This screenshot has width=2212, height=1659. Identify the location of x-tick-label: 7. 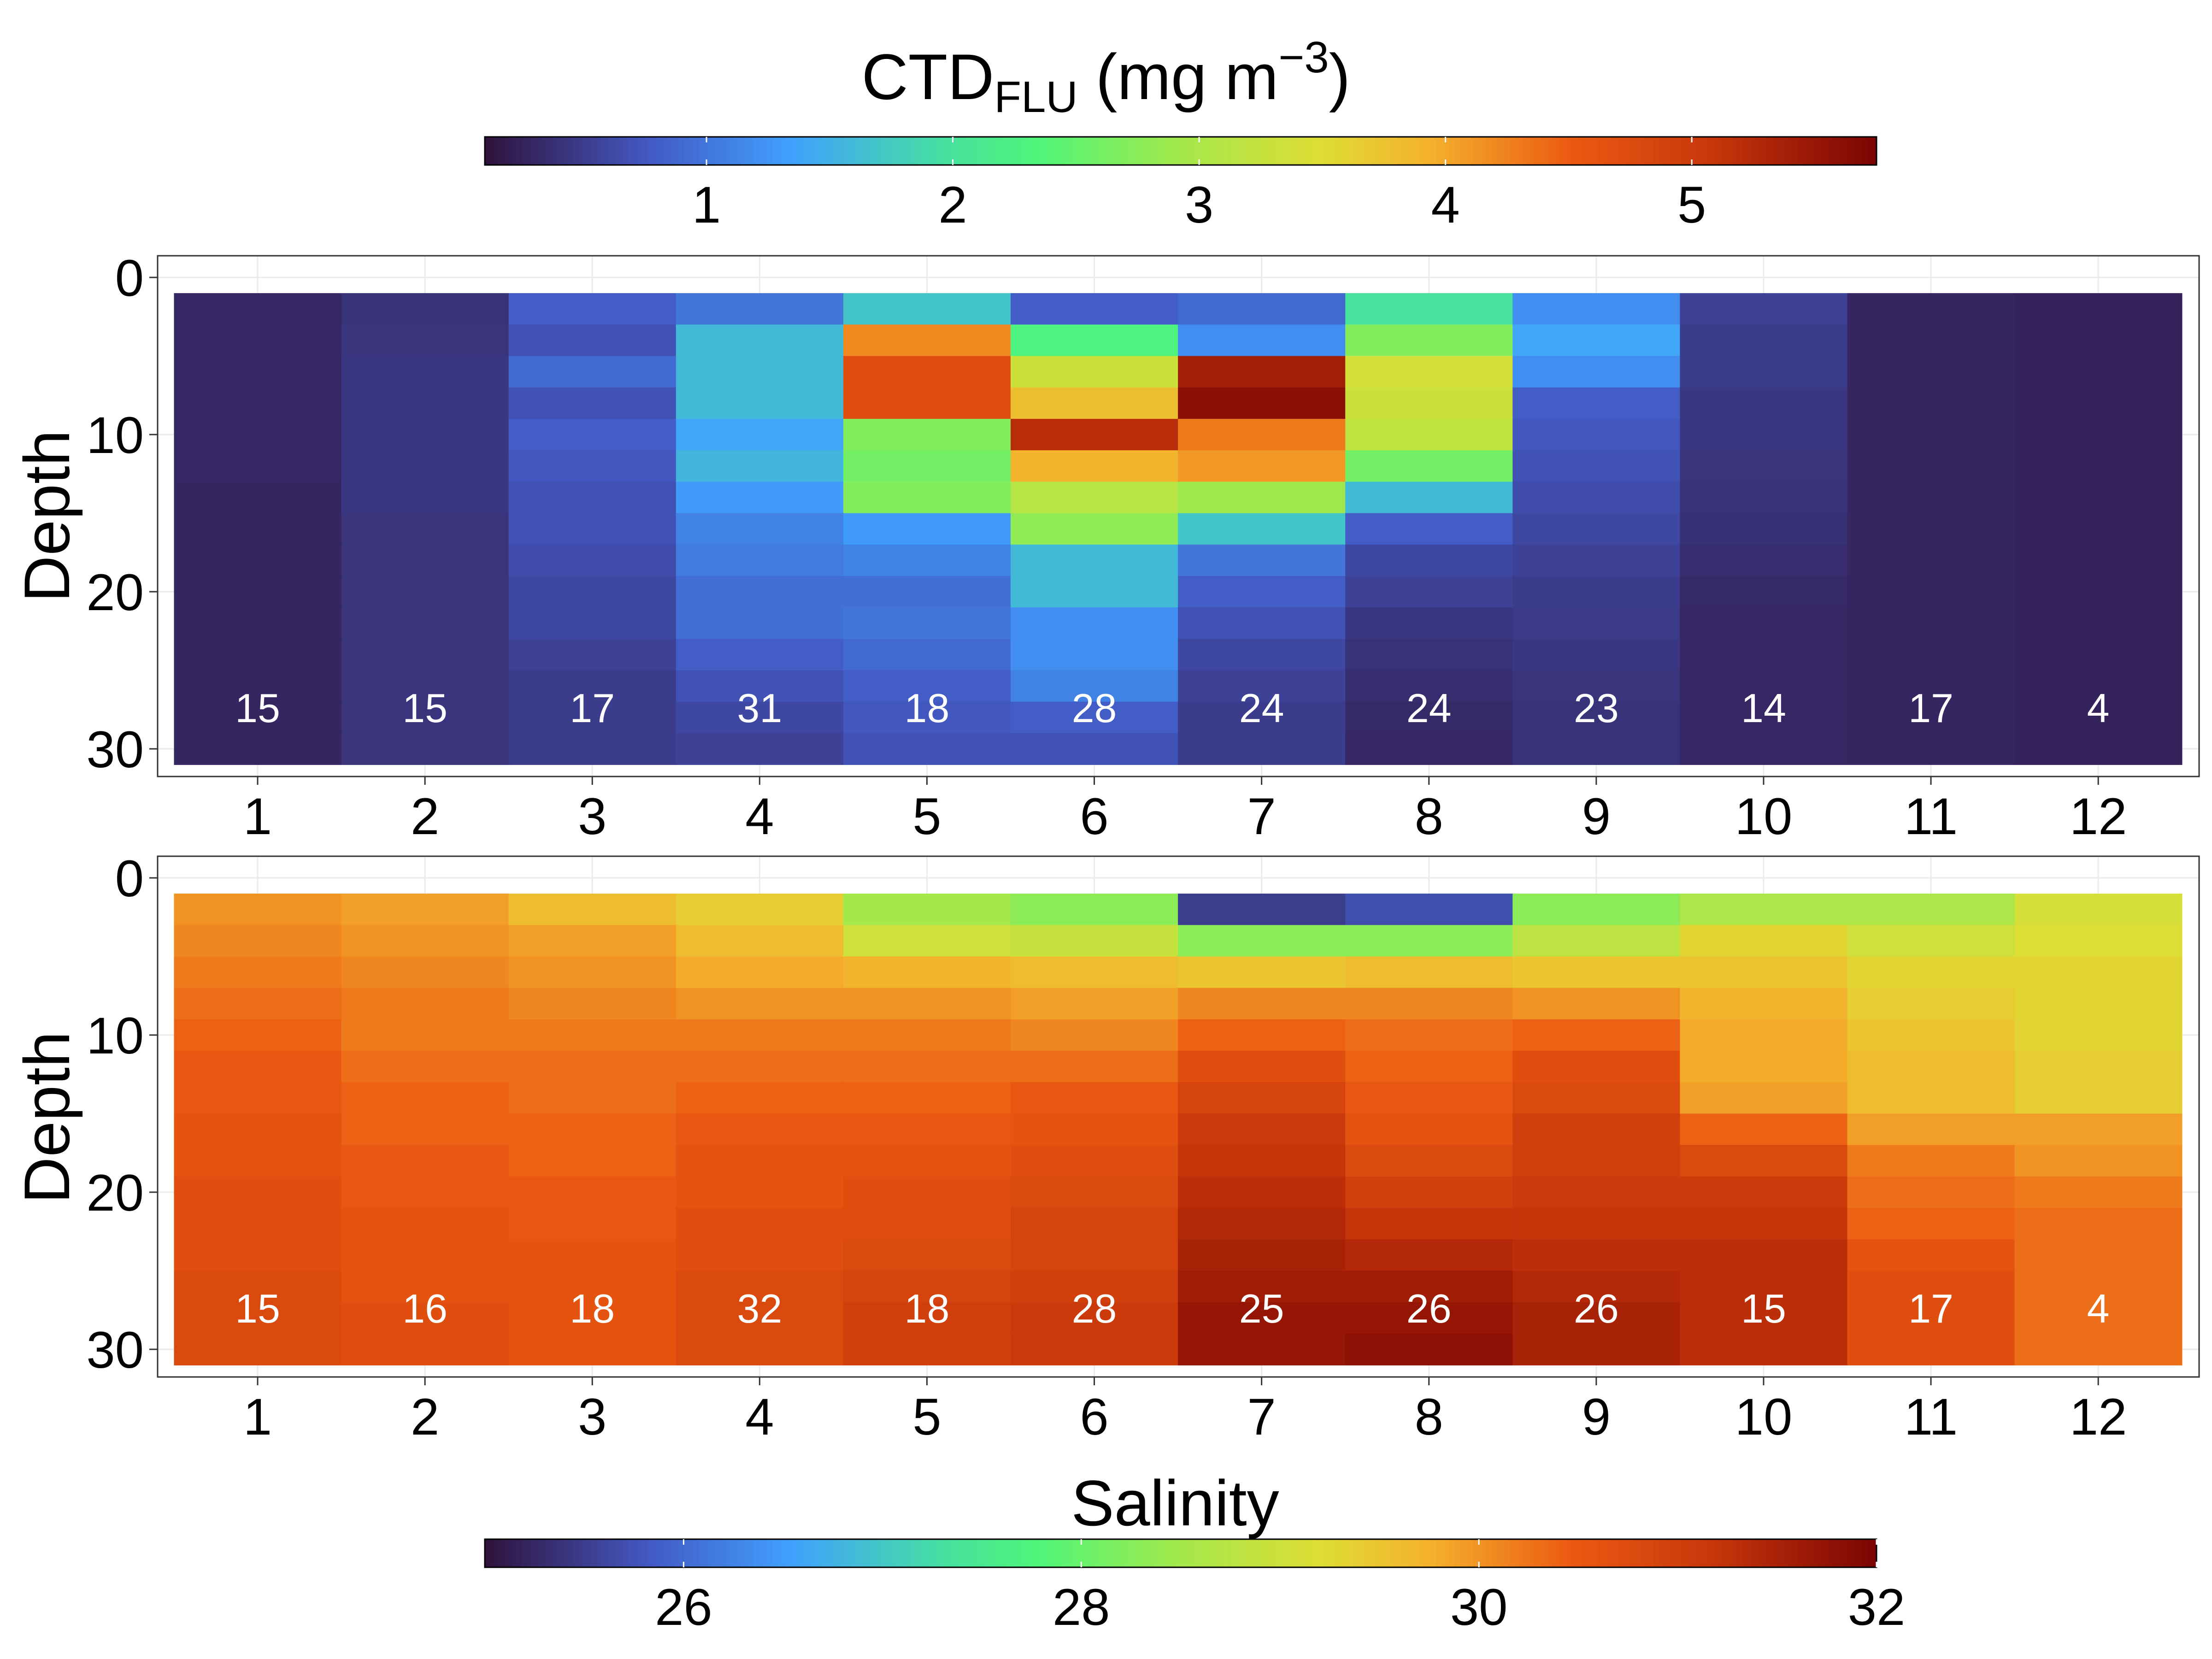
(1261, 1417).